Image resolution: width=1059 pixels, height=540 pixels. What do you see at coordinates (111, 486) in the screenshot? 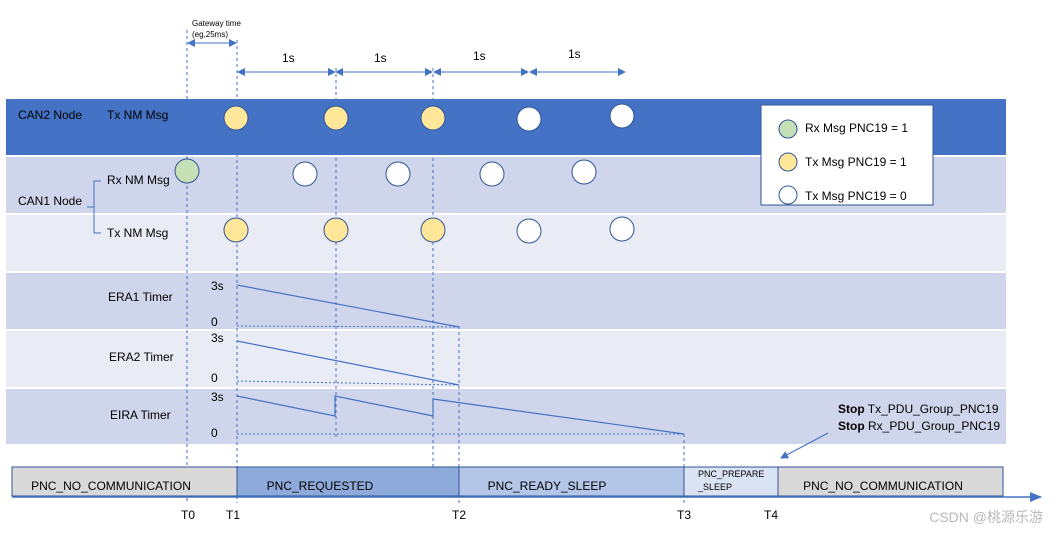
I see `state-no-communication-label: PNC_NO_COMMUNICATION` at bounding box center [111, 486].